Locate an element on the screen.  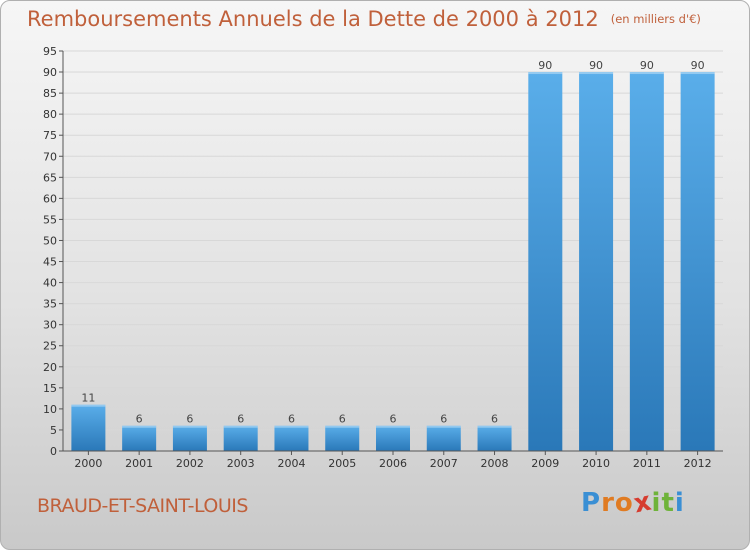
y-tick-label: 90 is located at coordinates (50, 72).